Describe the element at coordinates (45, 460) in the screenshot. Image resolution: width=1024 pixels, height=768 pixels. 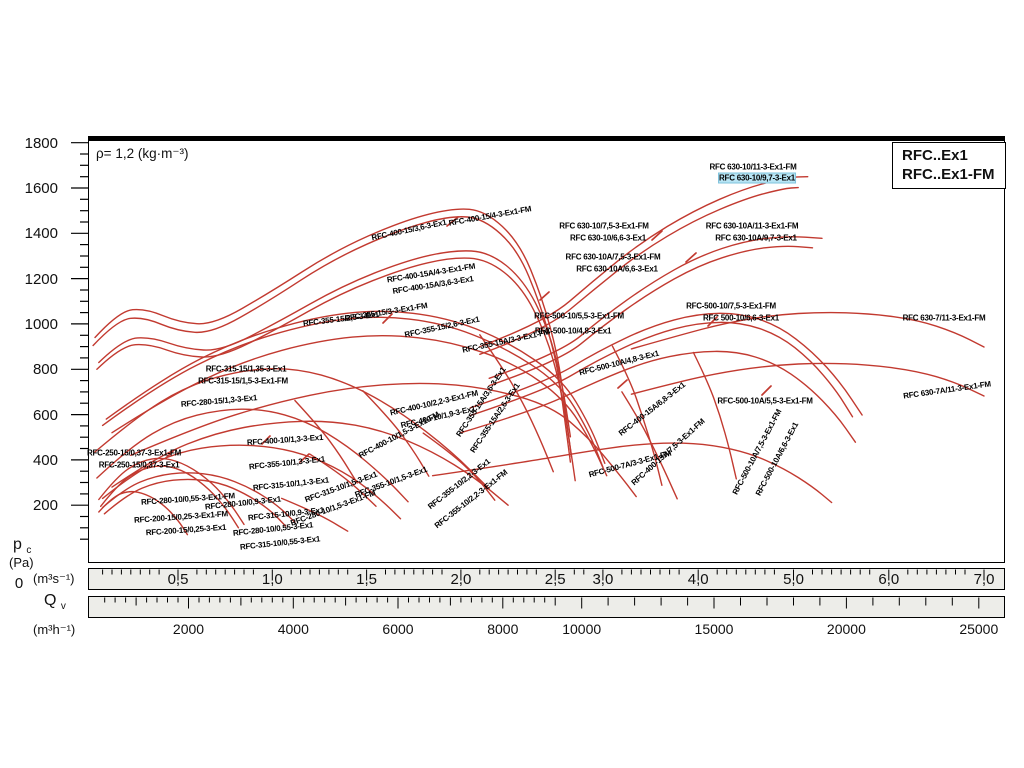
I see `y-axis-tick-label: 400` at that location.